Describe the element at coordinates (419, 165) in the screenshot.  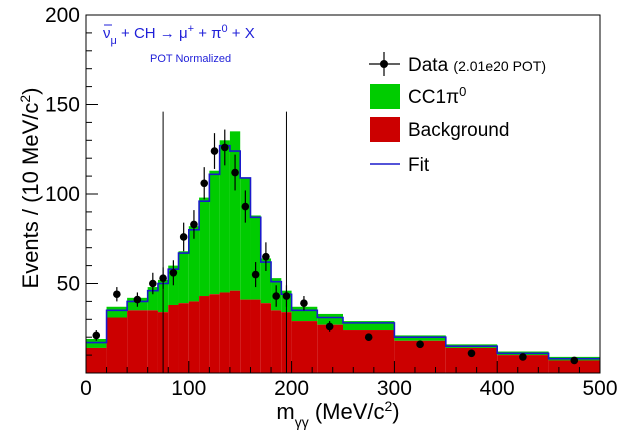
I see `legend-fit-label: Fit` at that location.